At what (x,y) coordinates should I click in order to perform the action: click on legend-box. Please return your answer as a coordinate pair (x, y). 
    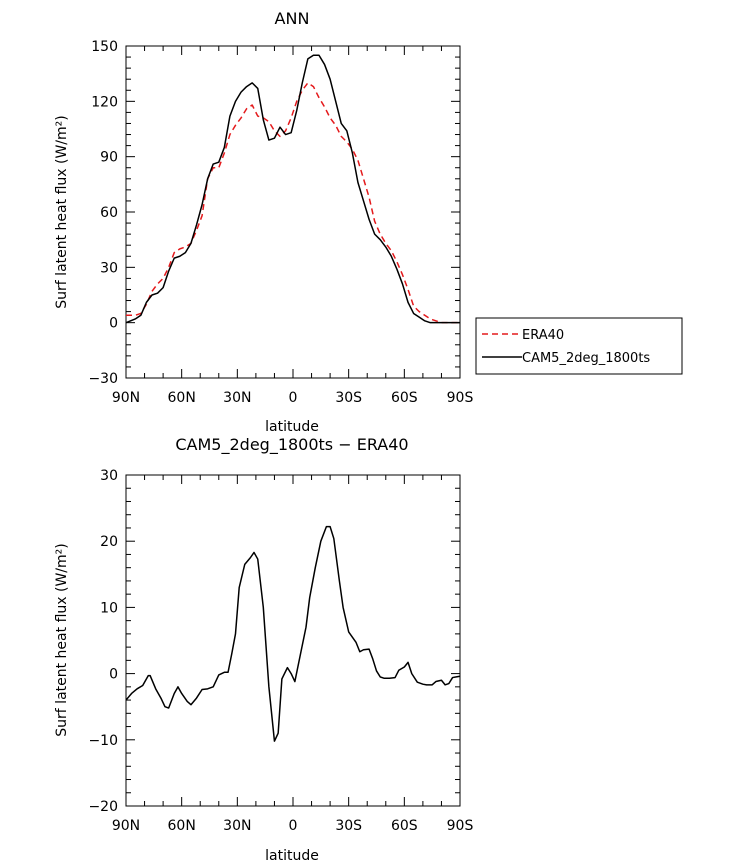
    Looking at the image, I should click on (579, 346).